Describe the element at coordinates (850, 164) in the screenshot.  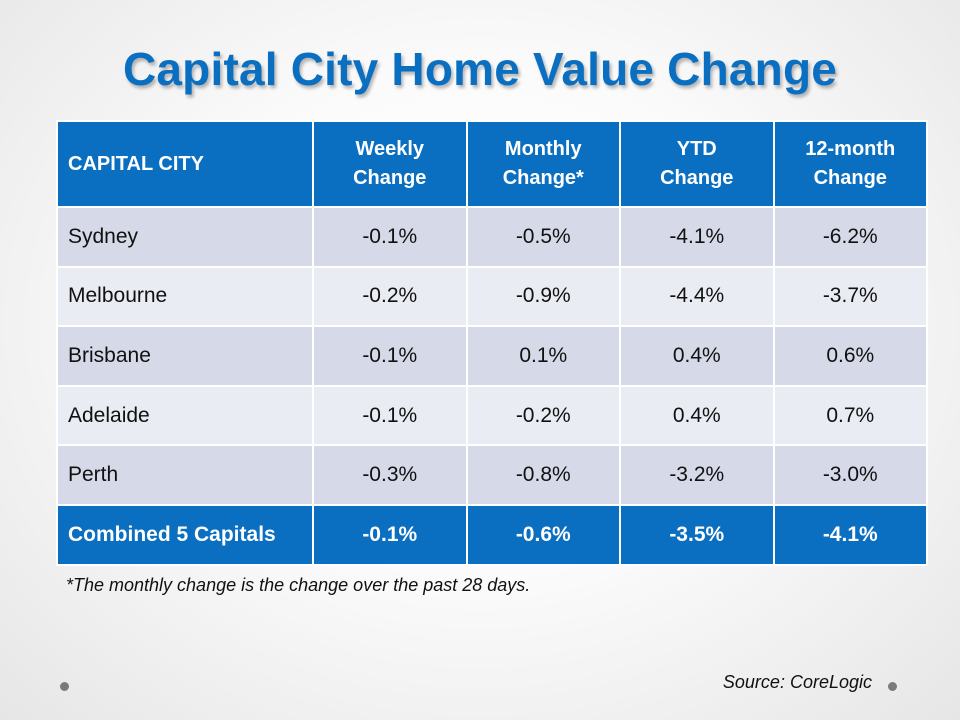
I see `header-12-month-change: 12-month Change` at that location.